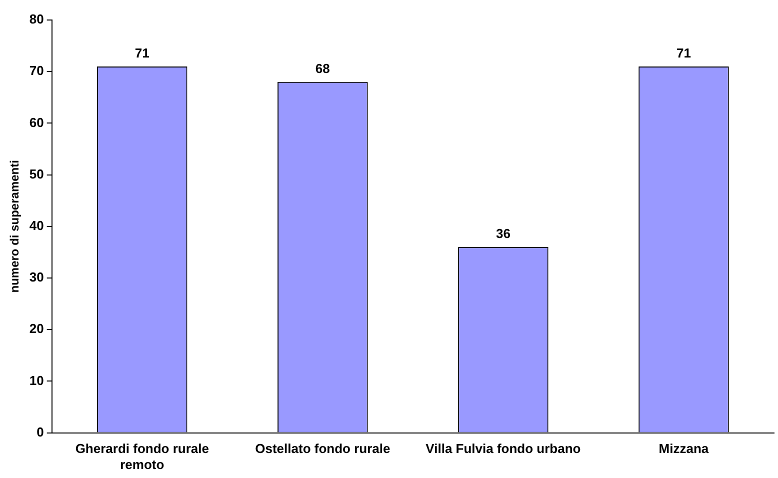 The height and width of the screenshot is (478, 778). What do you see at coordinates (684, 448) in the screenshot?
I see `x-tick-label: Mizzana` at bounding box center [684, 448].